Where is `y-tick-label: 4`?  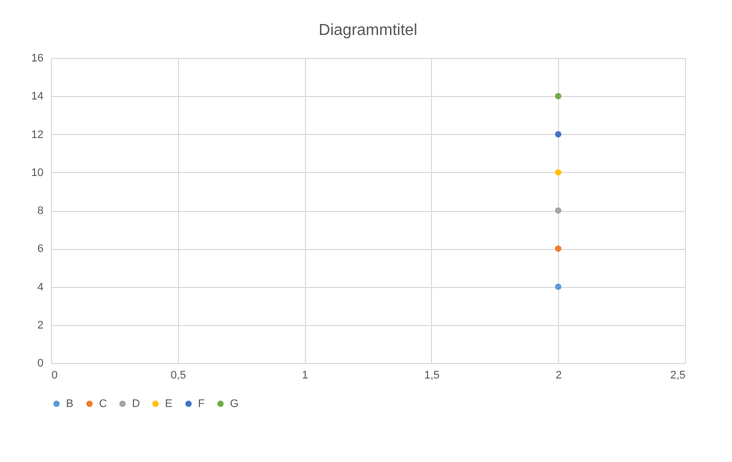 y-tick-label: 4 is located at coordinates (40, 287).